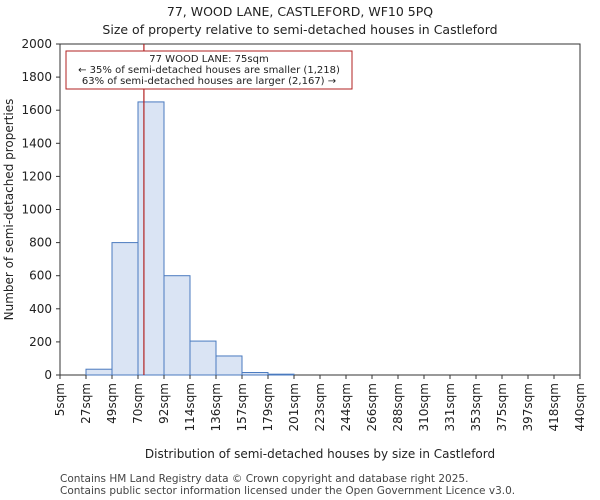 Image resolution: width=600 pixels, height=500 pixels. I want to click on y-tick-label: 1200, so click(36, 176).